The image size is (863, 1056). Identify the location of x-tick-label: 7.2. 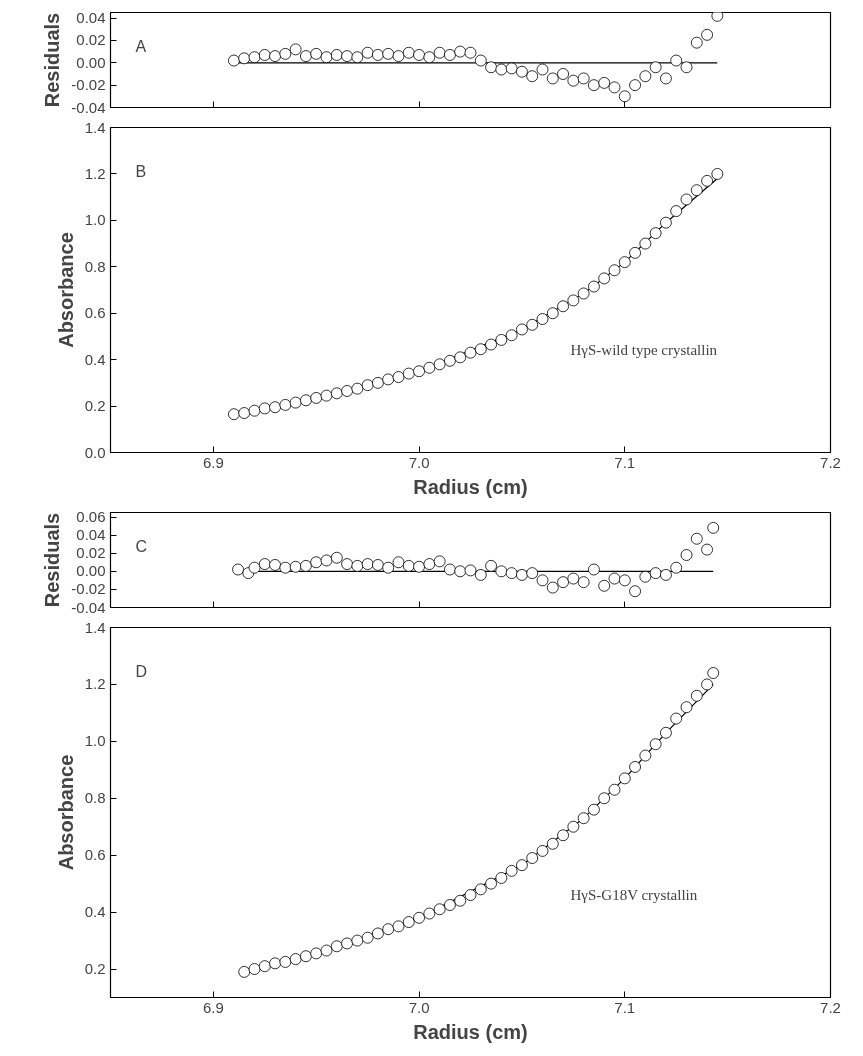
(830, 1007).